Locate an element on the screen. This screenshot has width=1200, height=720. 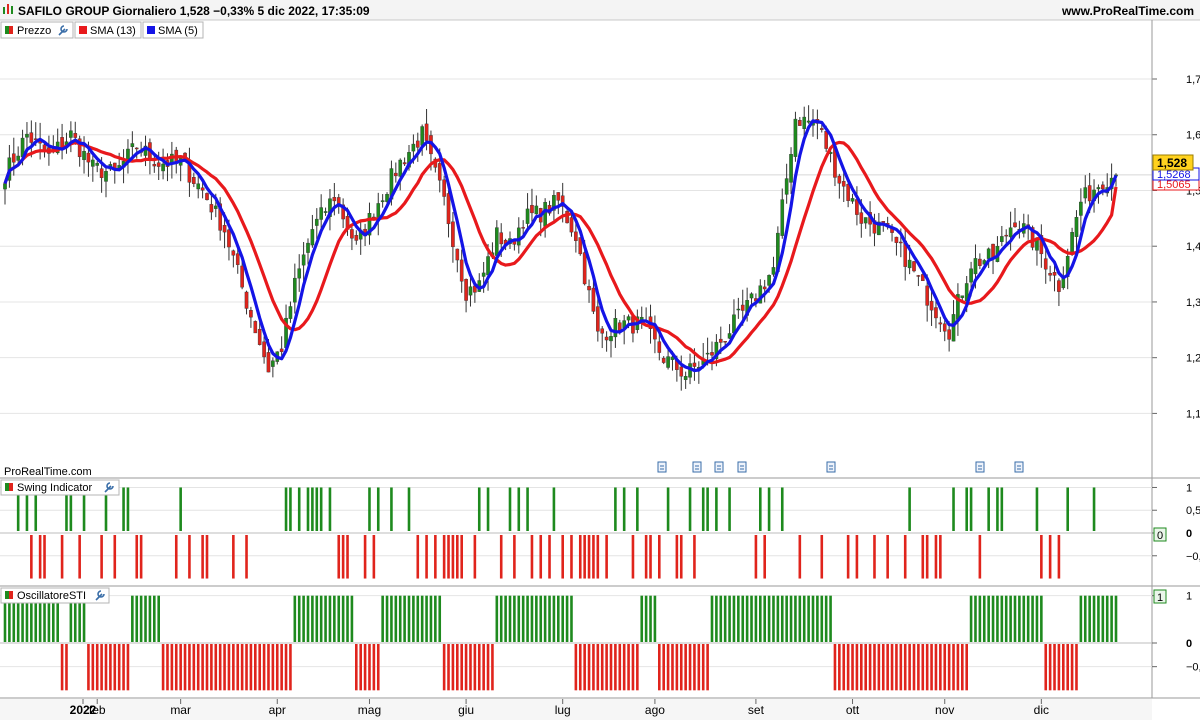
site-link: www.ProRealTime.com is located at coordinates (1127, 11).